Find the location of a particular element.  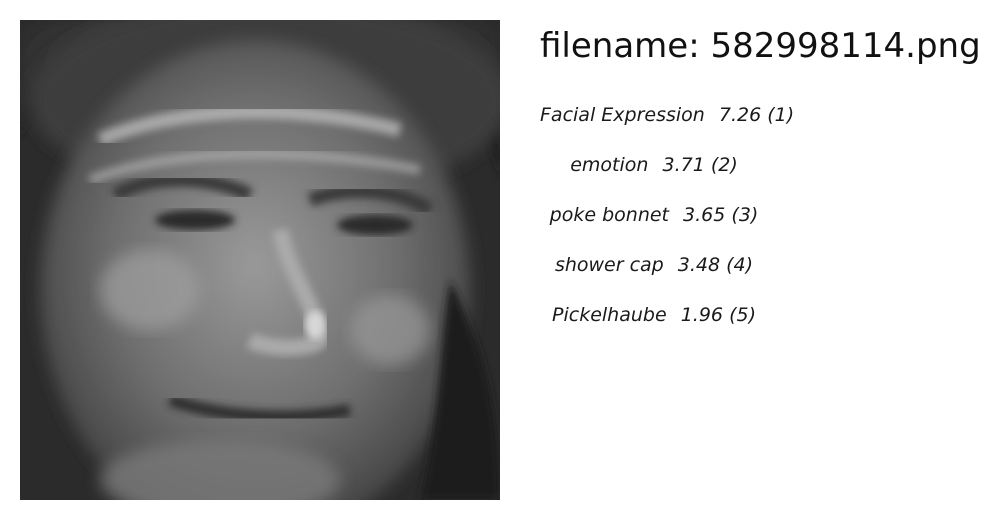

prediction-label: shower cap is located at coordinates (609, 265).